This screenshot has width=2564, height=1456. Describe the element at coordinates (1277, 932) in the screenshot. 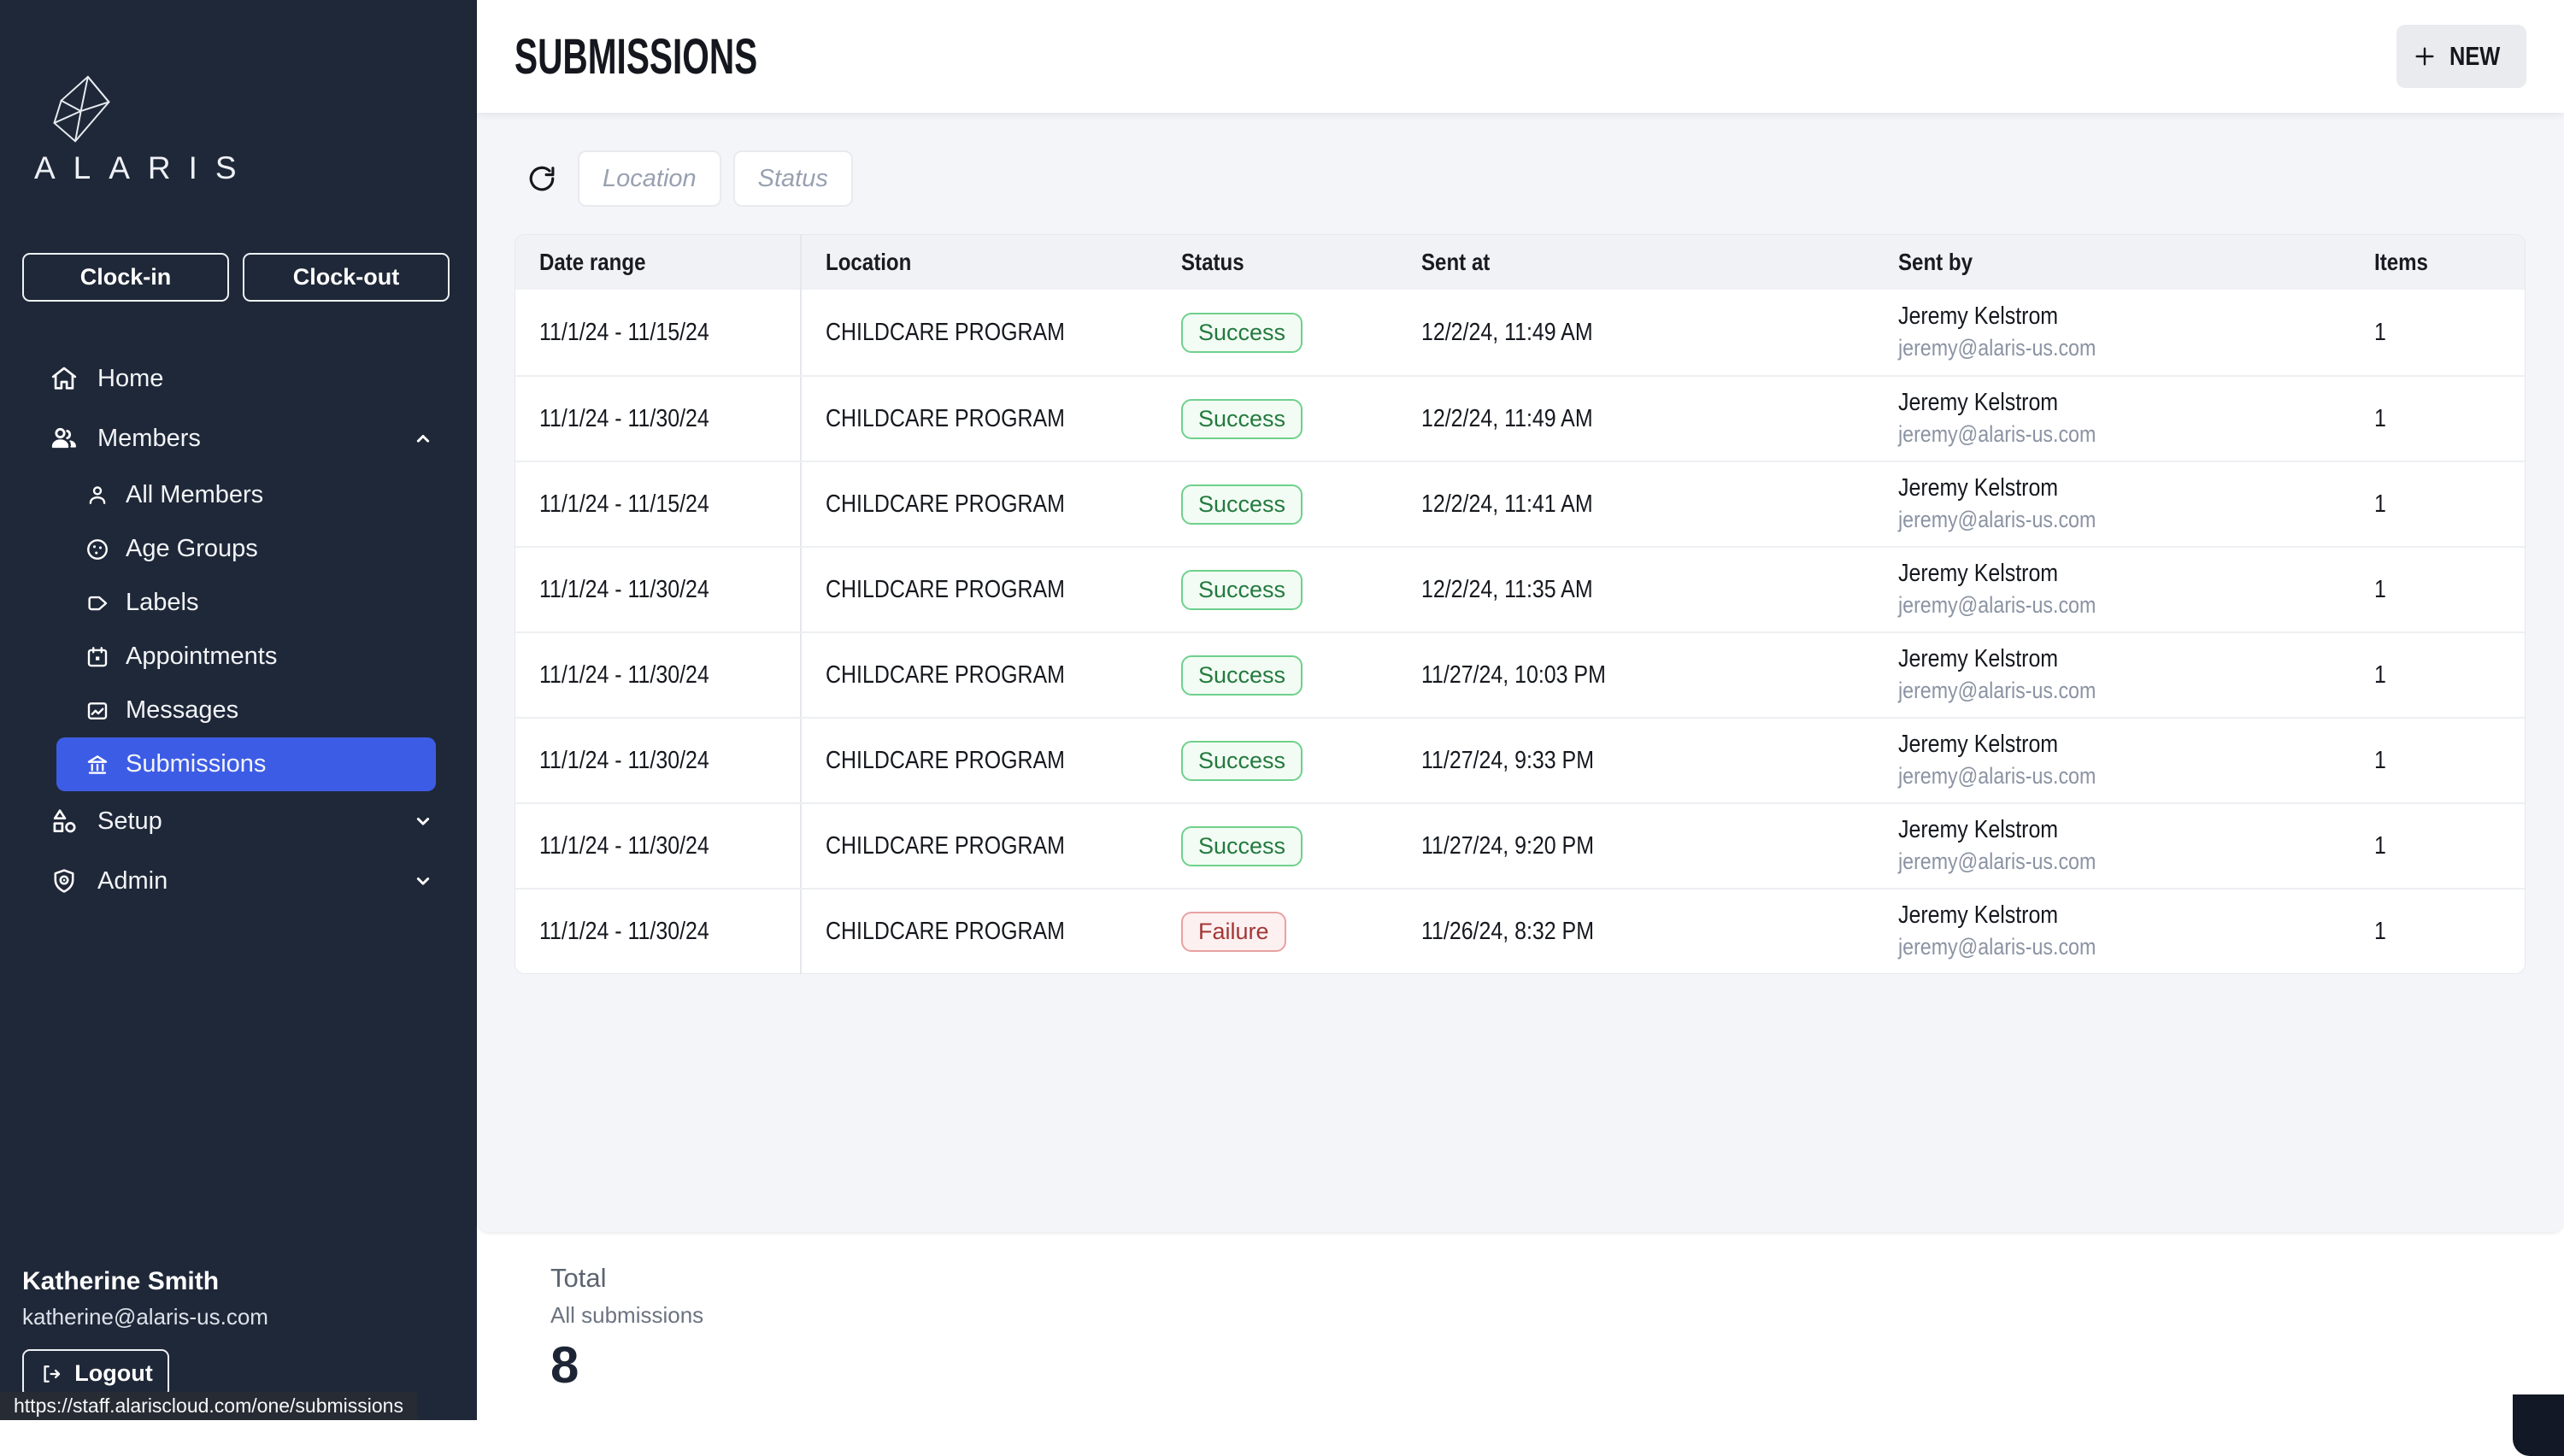

I see `status-badge: Failure` at that location.